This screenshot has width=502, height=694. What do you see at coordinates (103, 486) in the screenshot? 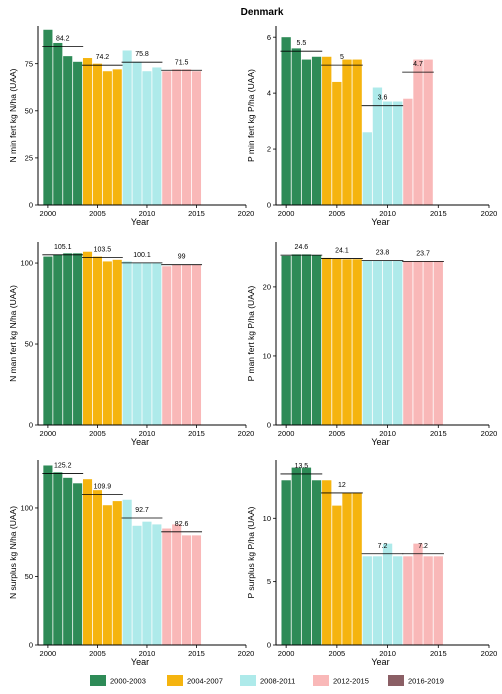
I see `mean-label-2004-2007: 109.9` at bounding box center [103, 486].